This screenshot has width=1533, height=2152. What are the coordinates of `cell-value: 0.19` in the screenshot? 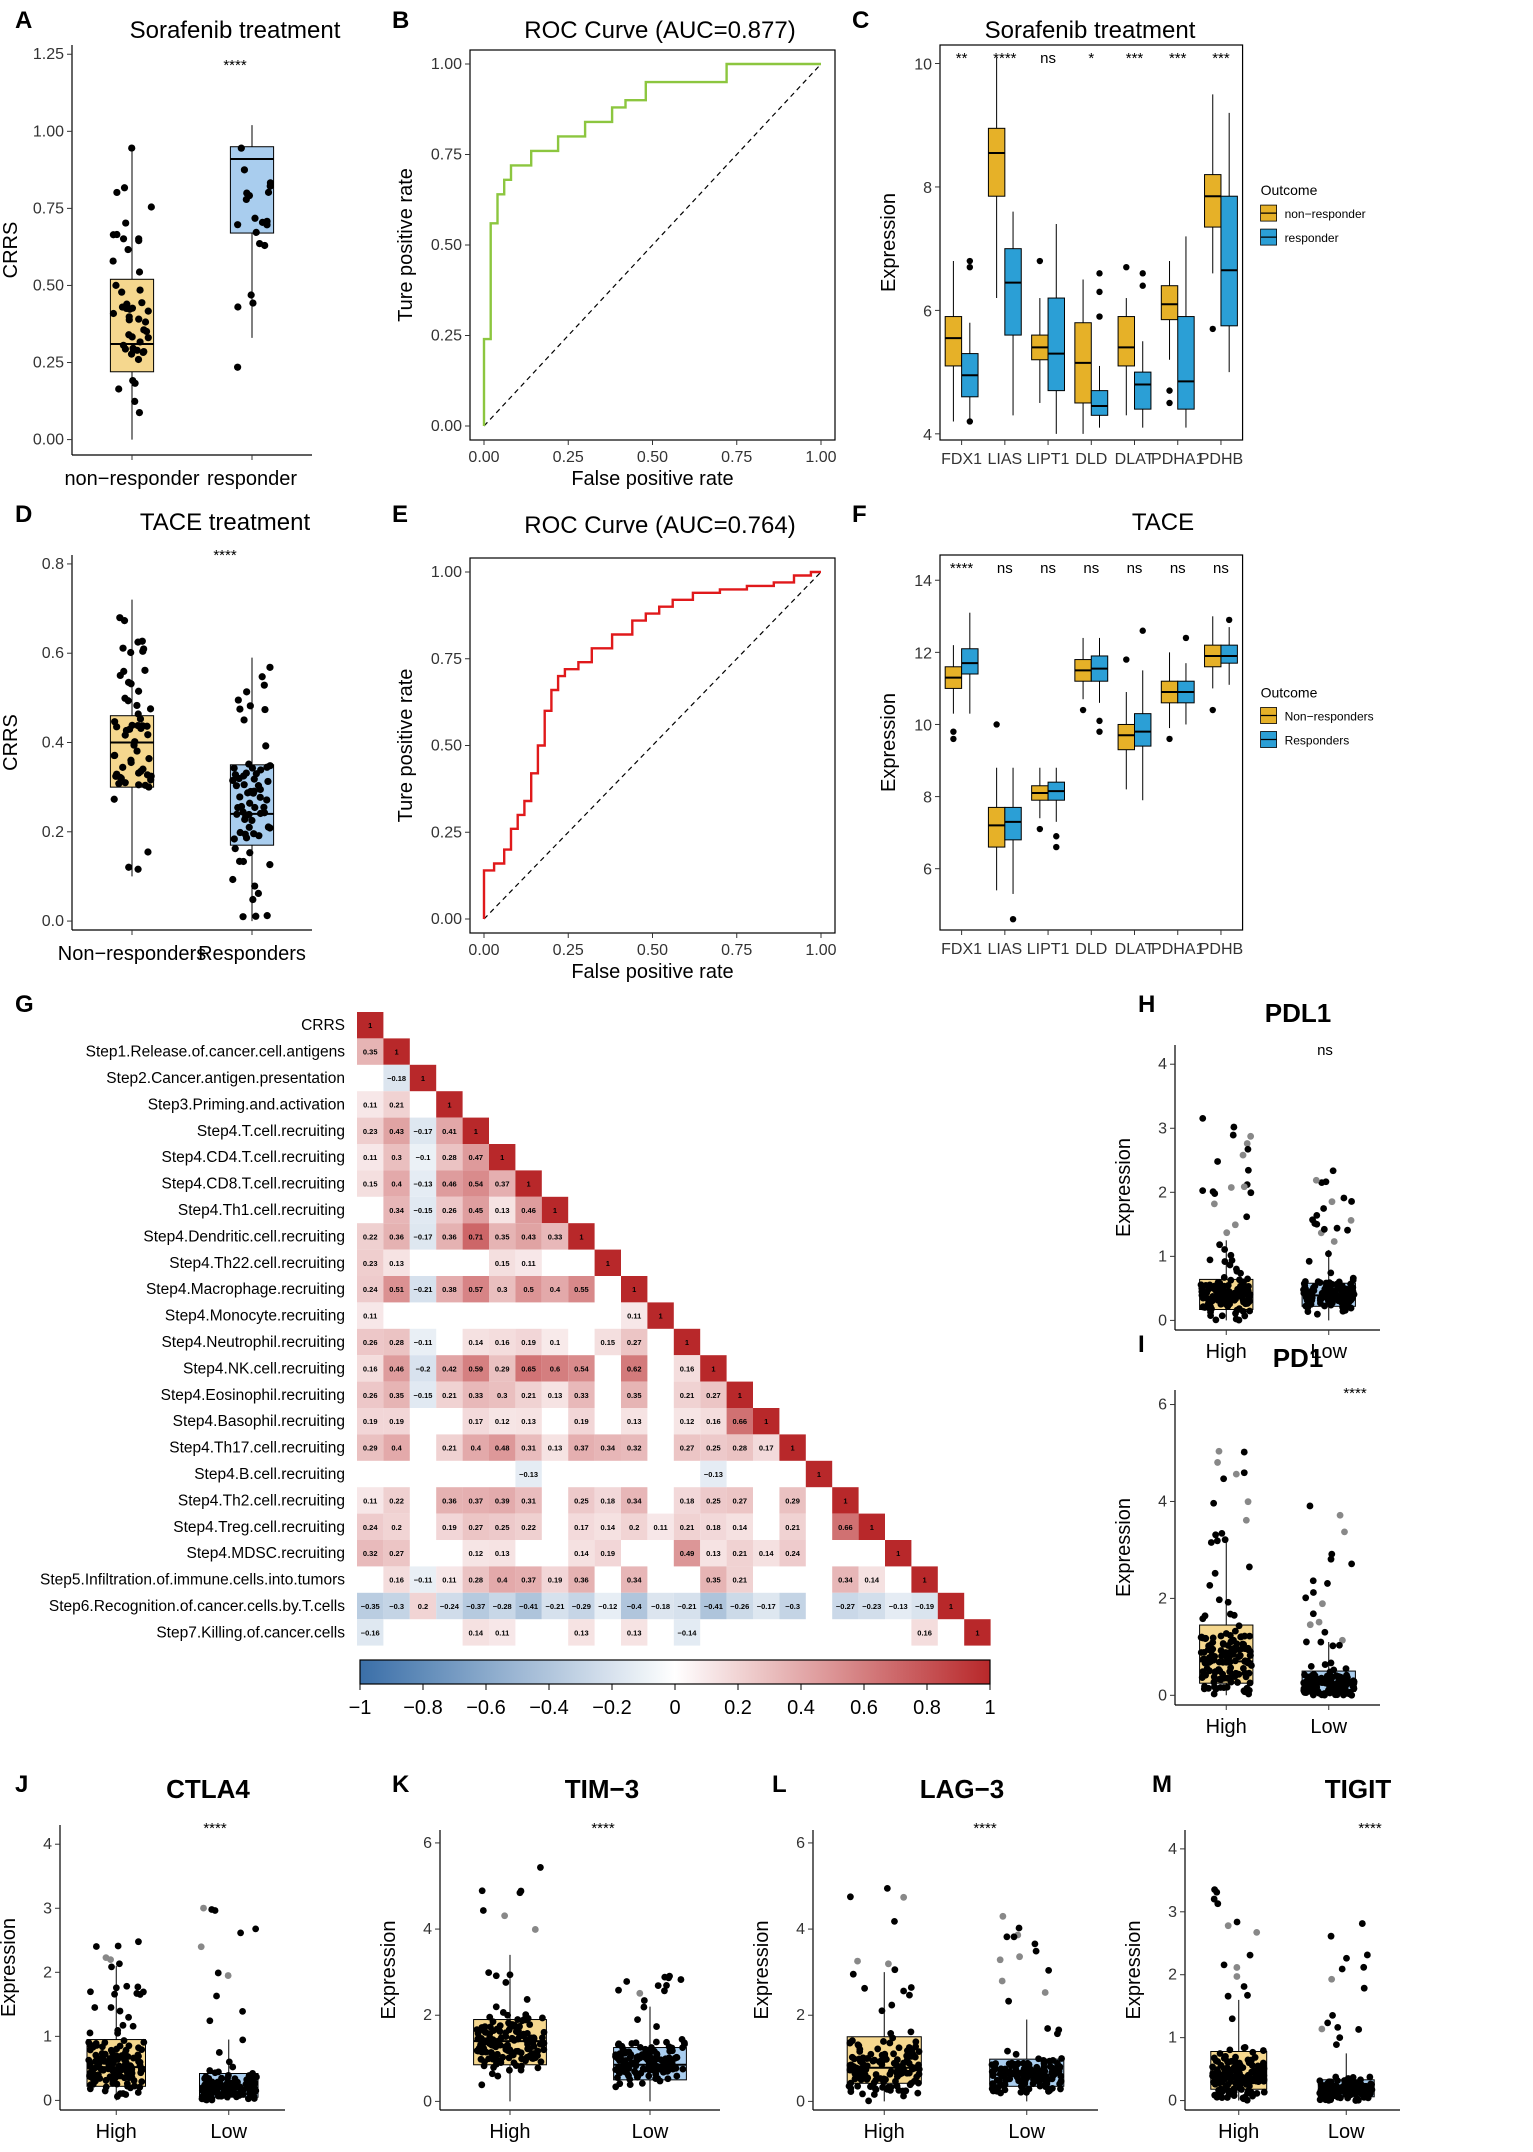 It's located at (555, 1580).